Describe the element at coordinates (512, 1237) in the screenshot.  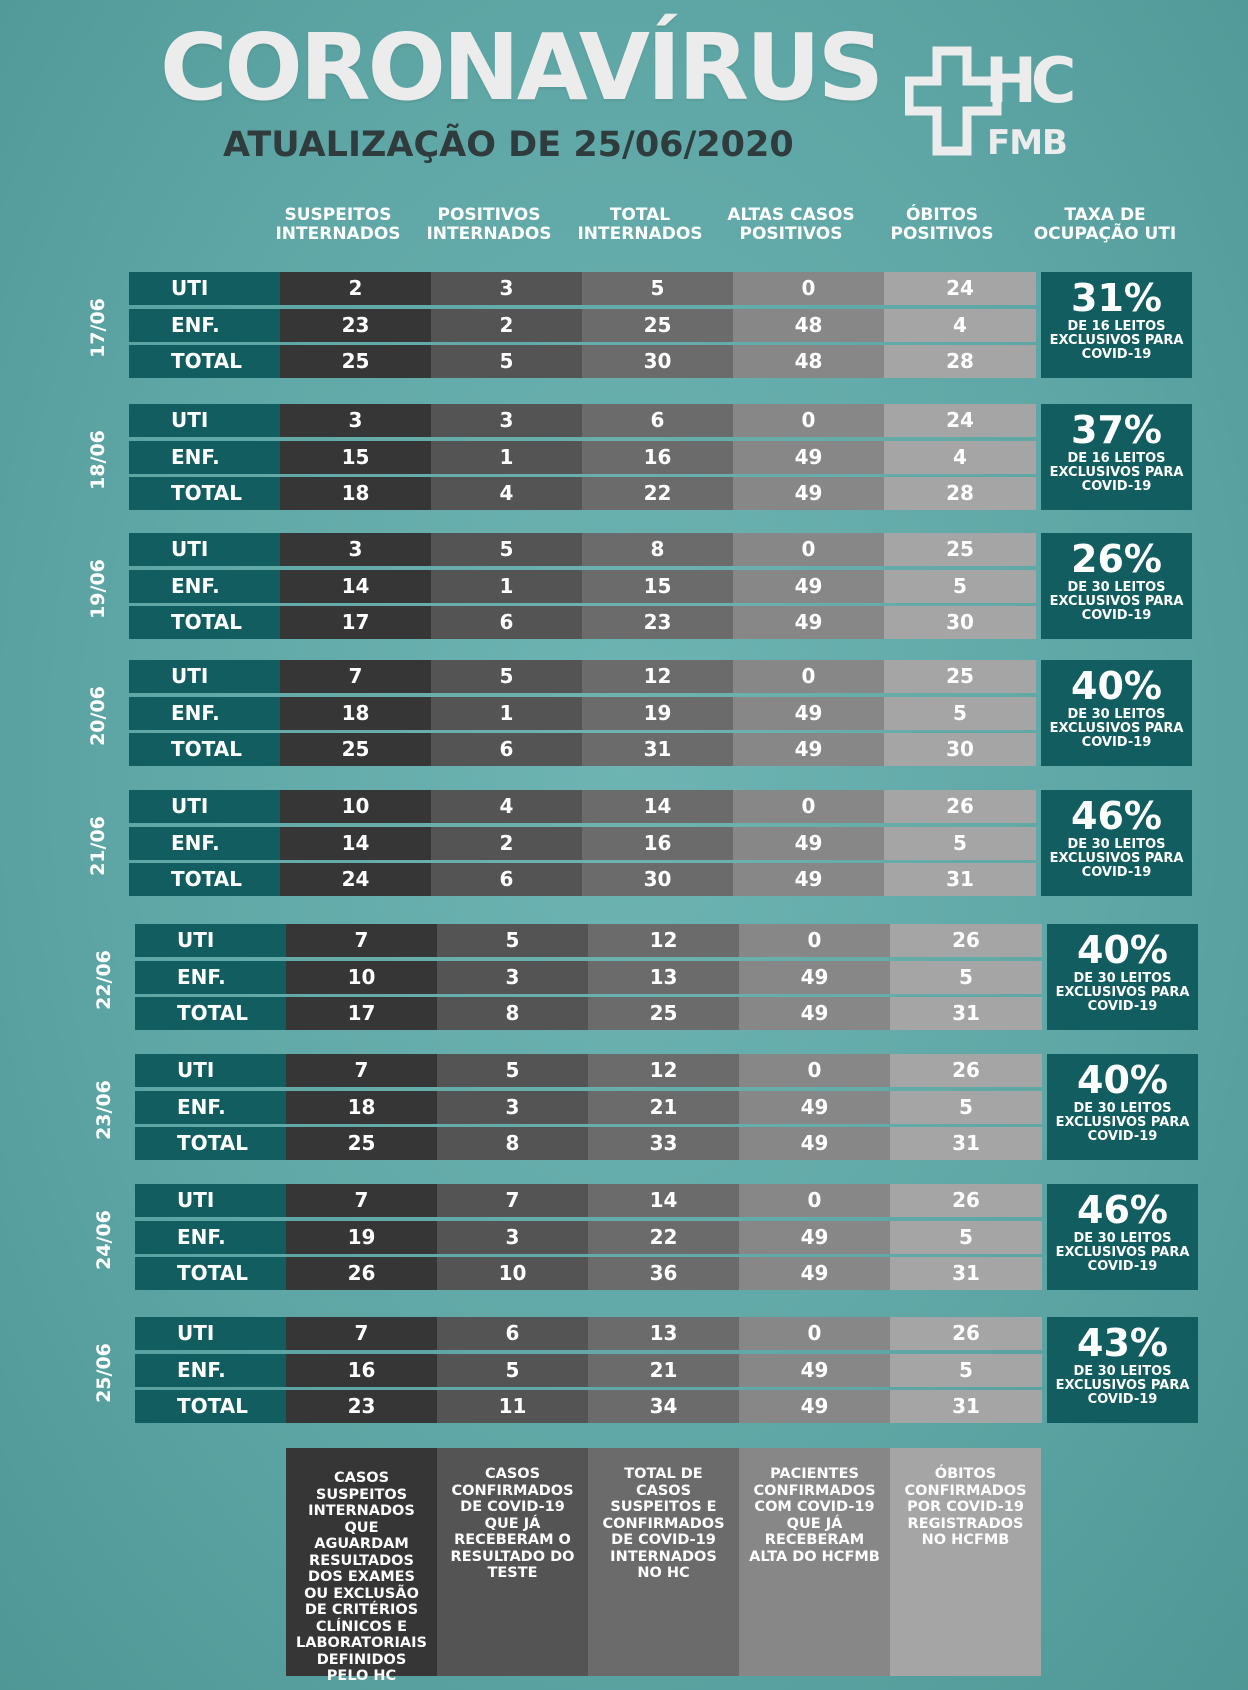
I see `table-cell: 3` at that location.